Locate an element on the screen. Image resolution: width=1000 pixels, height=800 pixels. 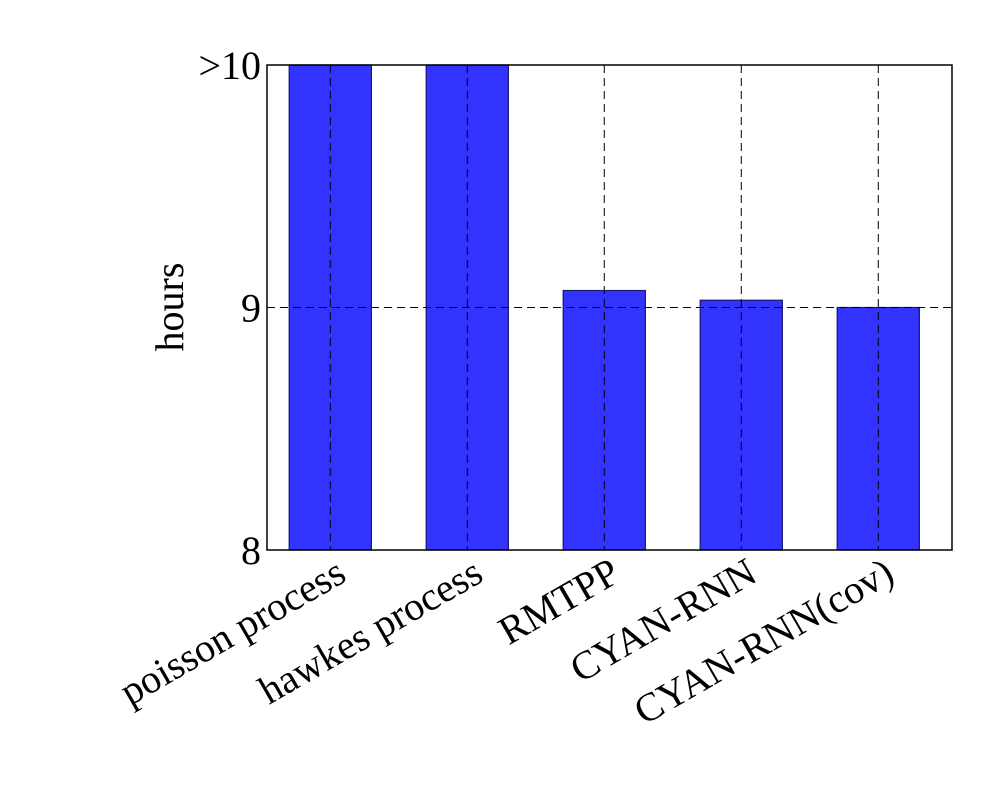
y-tick-labels: 8 9 >10 is located at coordinates (236, 308).